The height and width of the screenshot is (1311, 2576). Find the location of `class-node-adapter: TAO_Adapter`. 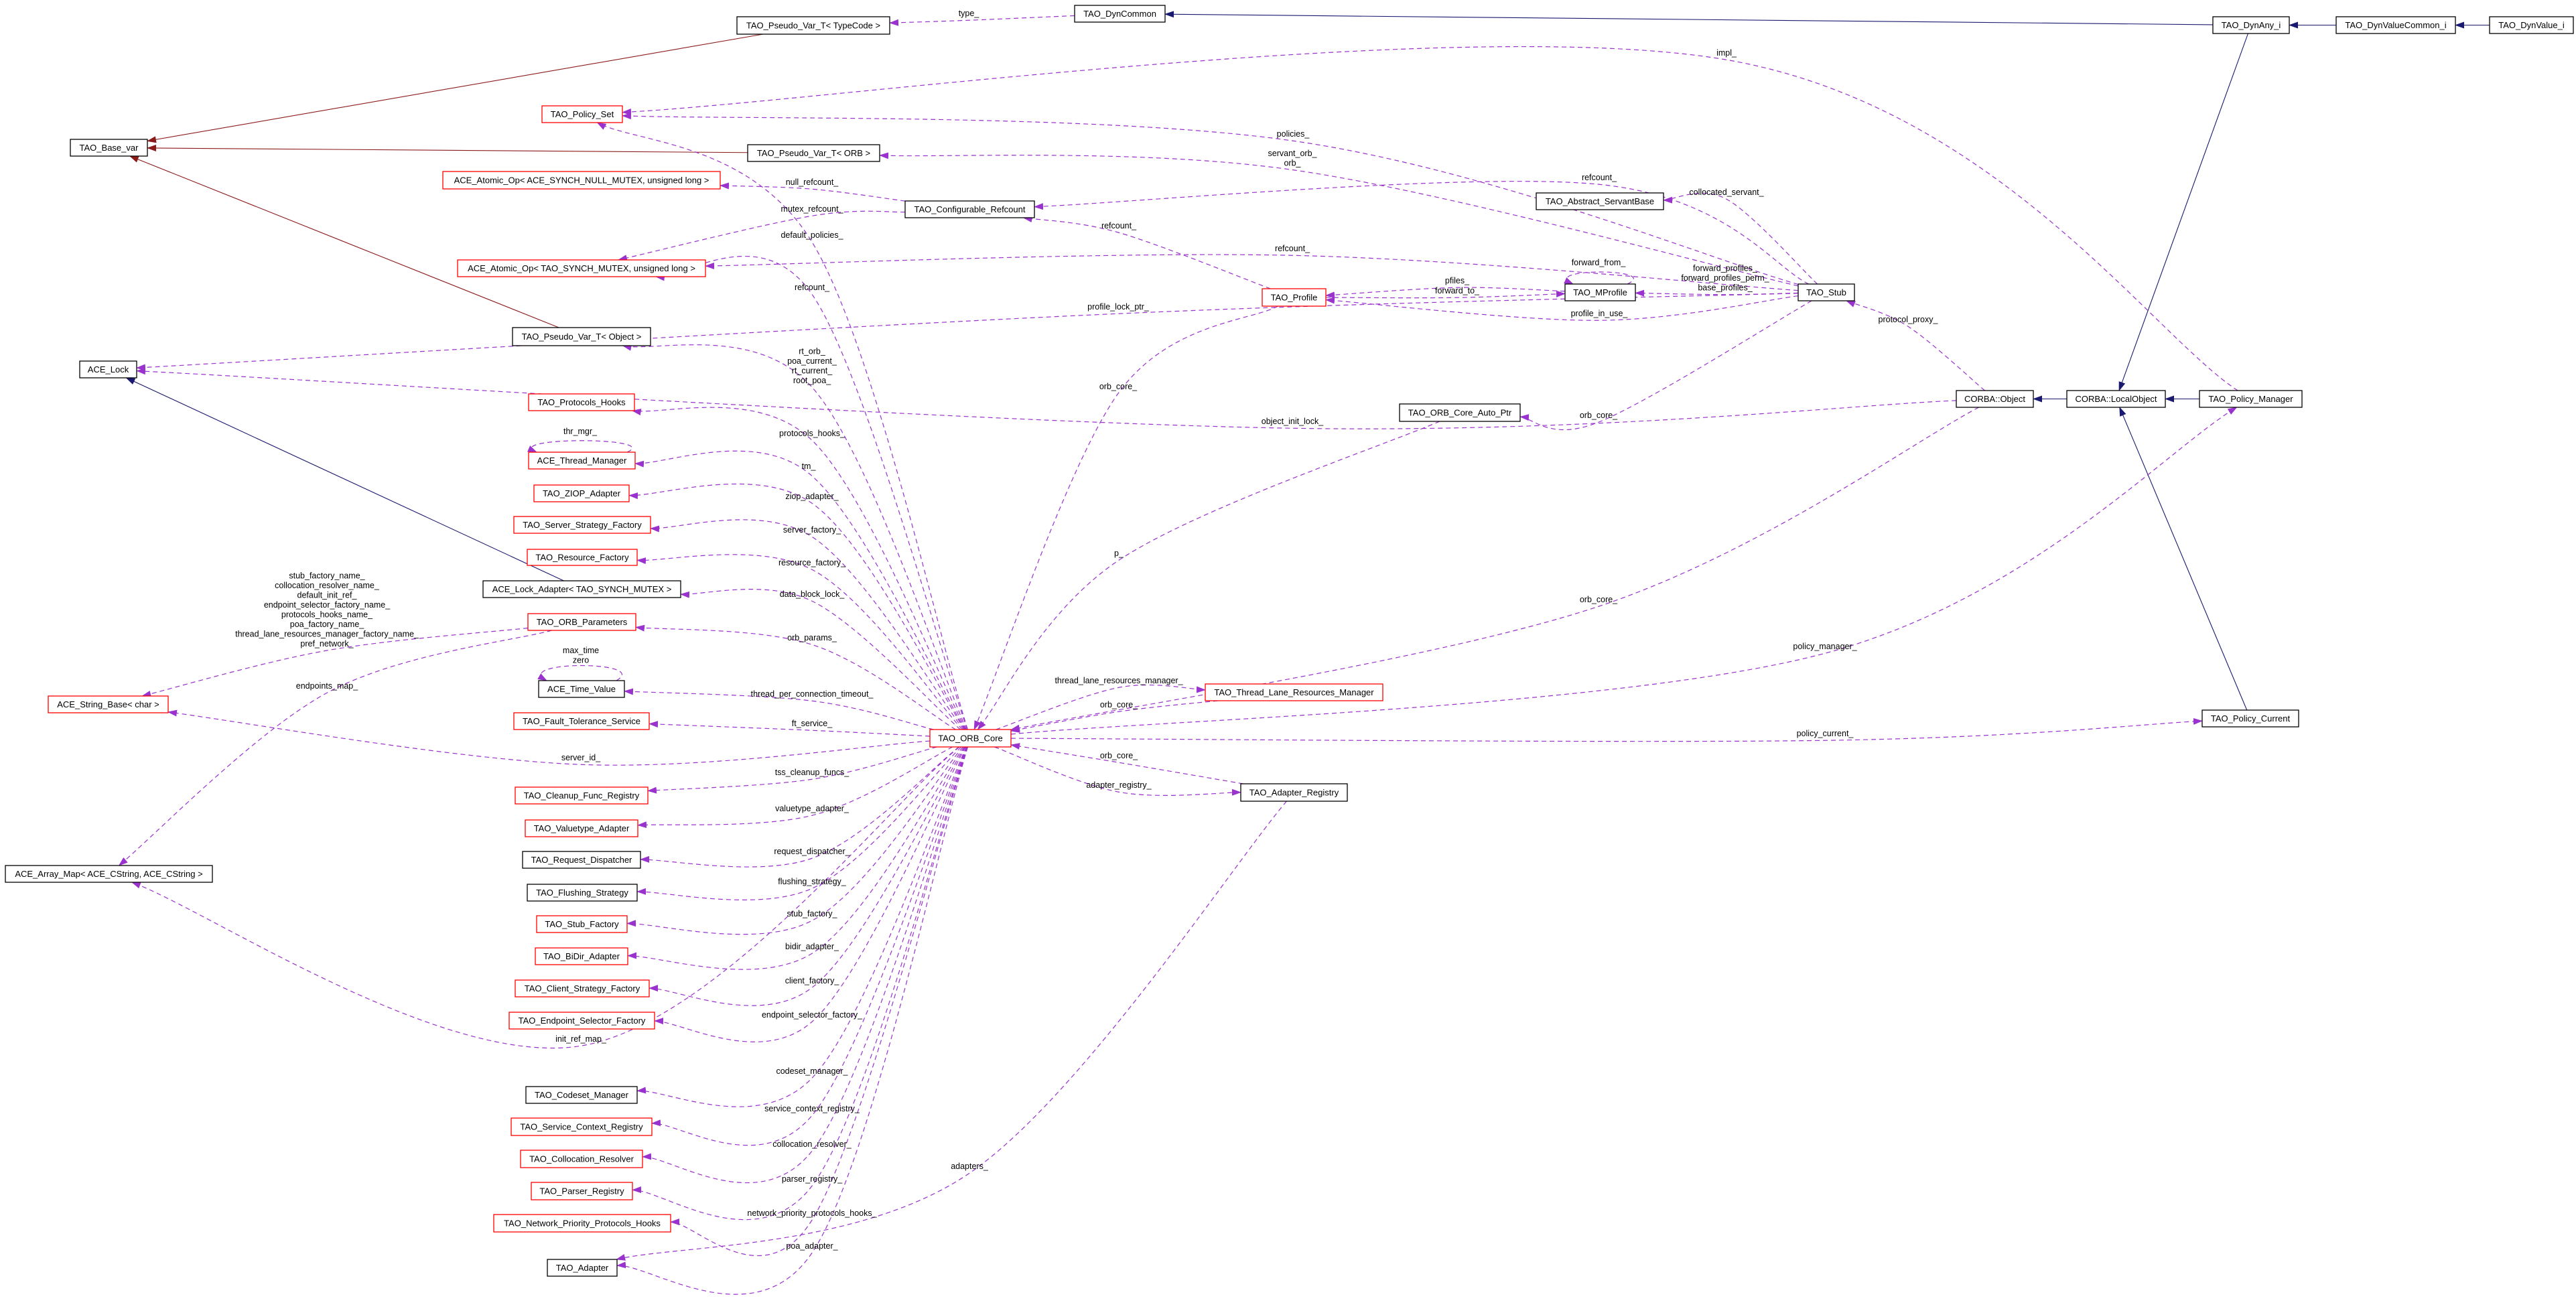

class-node-adapter: TAO_Adapter is located at coordinates (583, 1268).